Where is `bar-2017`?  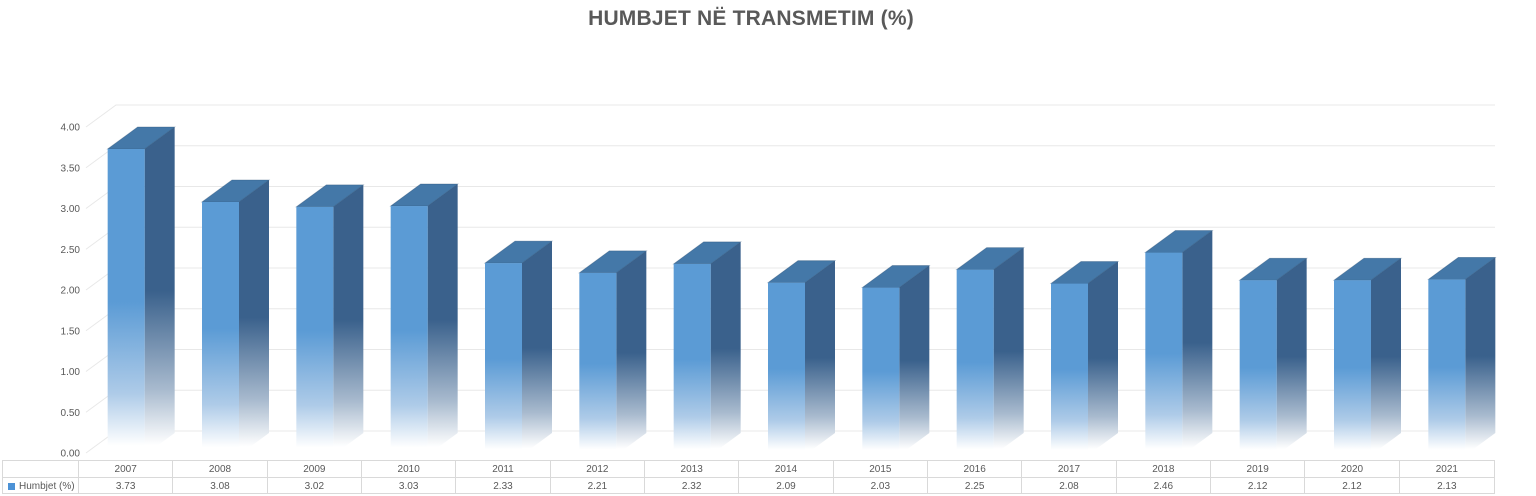 bar-2017 is located at coordinates (1084, 358).